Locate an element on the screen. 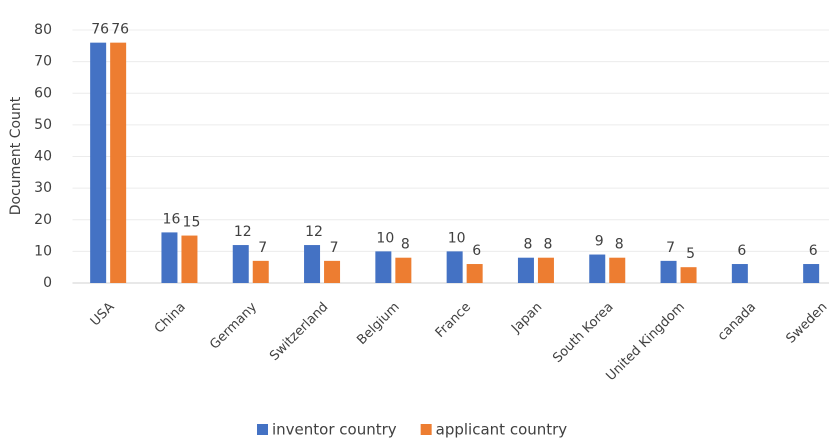 This screenshot has width=829, height=439. x-tick-label: China is located at coordinates (170, 318).